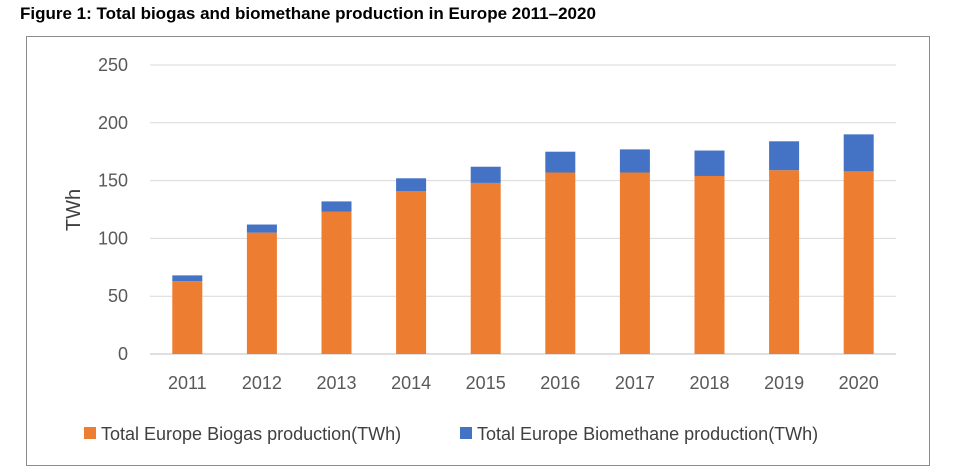  I want to click on y-tick-label: 250, so click(113, 65).